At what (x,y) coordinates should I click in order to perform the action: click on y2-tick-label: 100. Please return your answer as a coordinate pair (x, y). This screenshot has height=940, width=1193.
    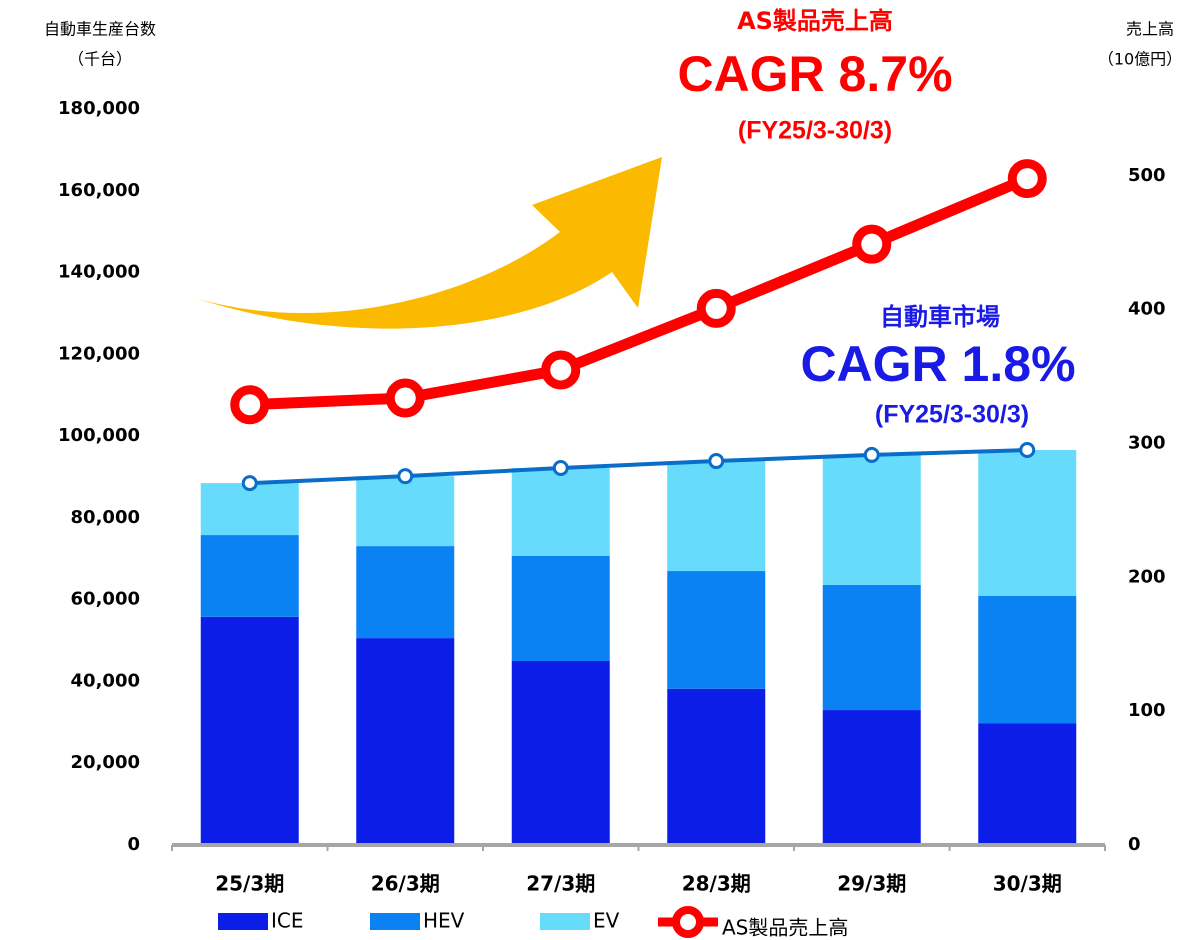
    Looking at the image, I should click on (1147, 710).